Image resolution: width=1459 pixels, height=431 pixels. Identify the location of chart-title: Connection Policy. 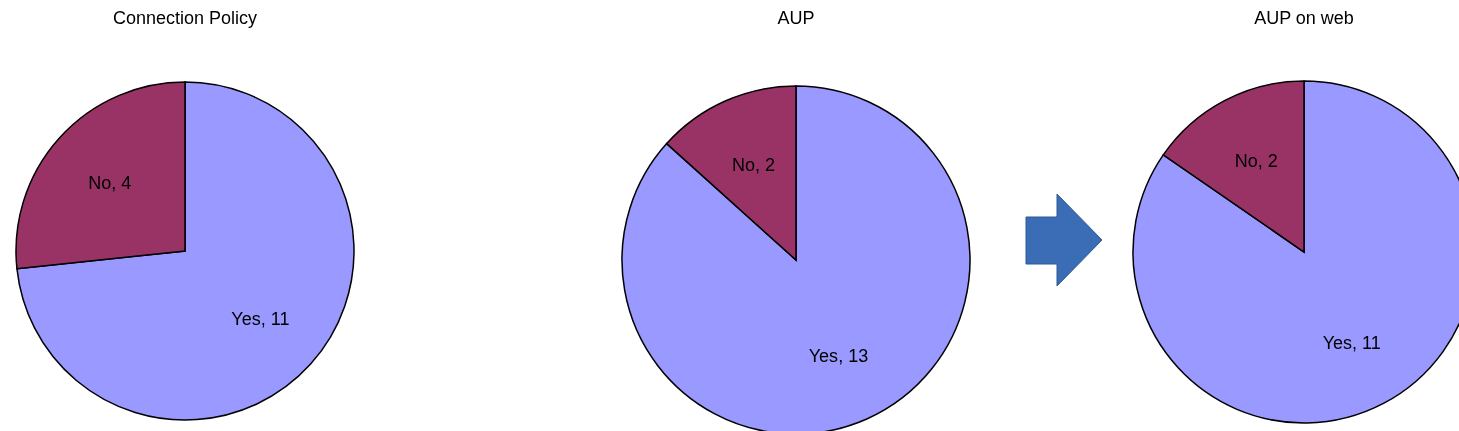
(185, 18).